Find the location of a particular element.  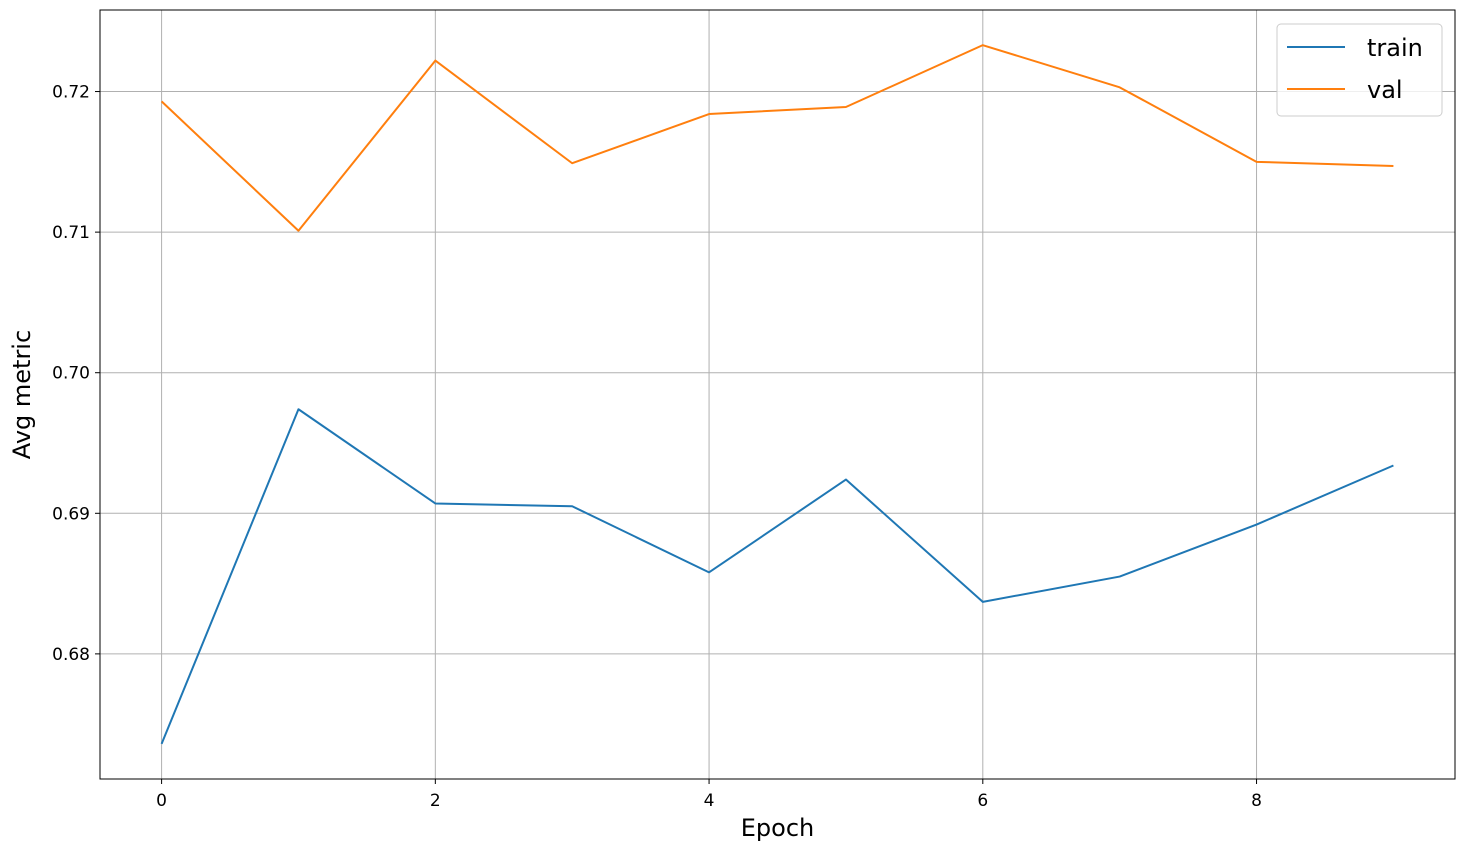

x-tick-label: 0 is located at coordinates (161, 801).